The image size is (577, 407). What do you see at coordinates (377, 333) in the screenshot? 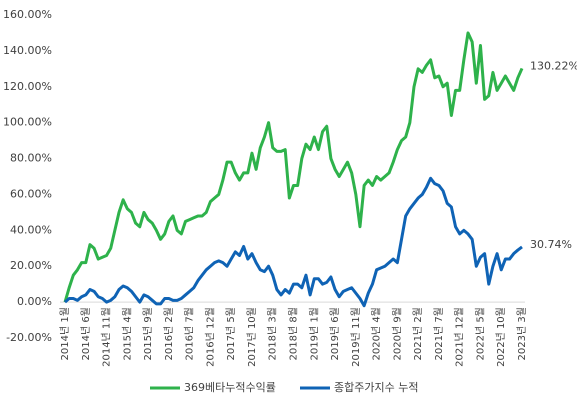
I see `x-tick-label: 2020년 4월` at bounding box center [377, 333].